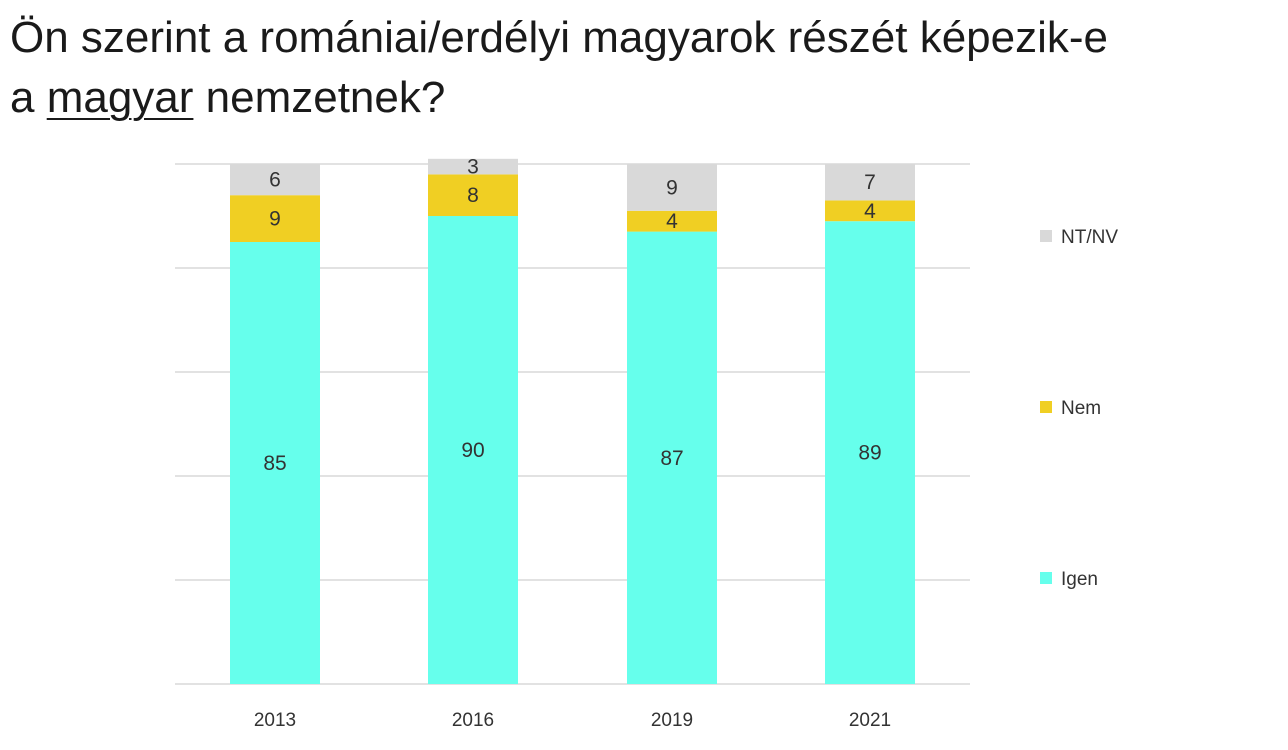 This screenshot has width=1288, height=750. I want to click on legend-label: Igen, so click(1079, 579).